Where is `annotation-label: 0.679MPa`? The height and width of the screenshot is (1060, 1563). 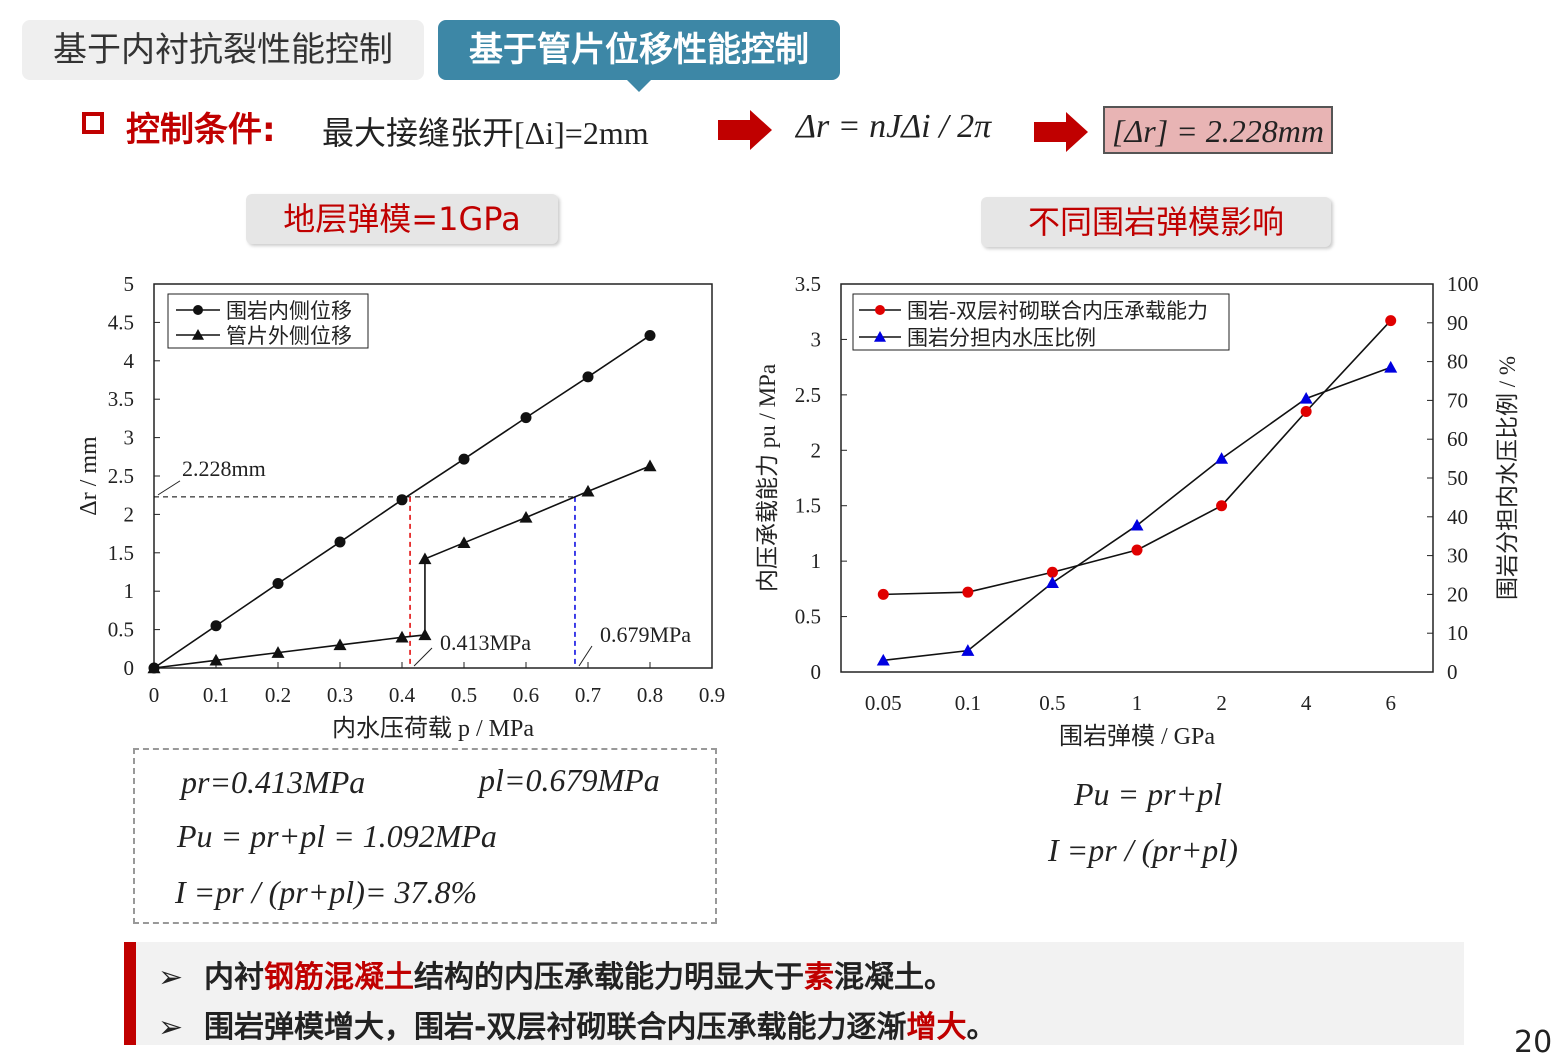
annotation-label: 0.679MPa is located at coordinates (645, 634).